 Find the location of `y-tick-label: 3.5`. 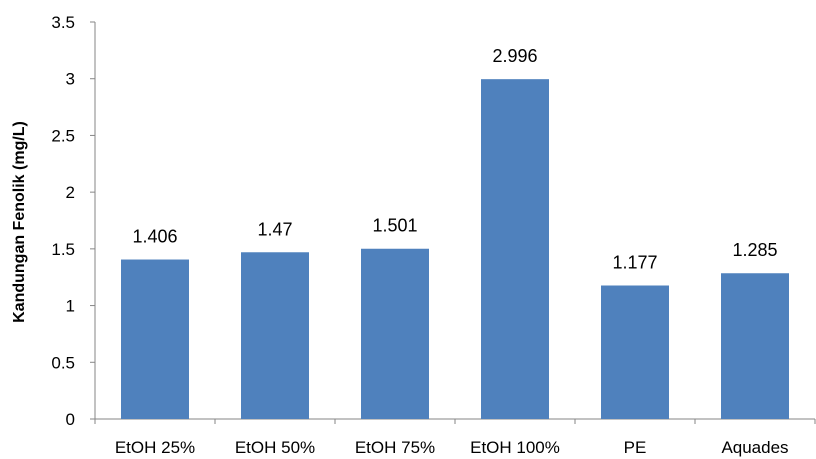

y-tick-label: 3.5 is located at coordinates (63, 22).